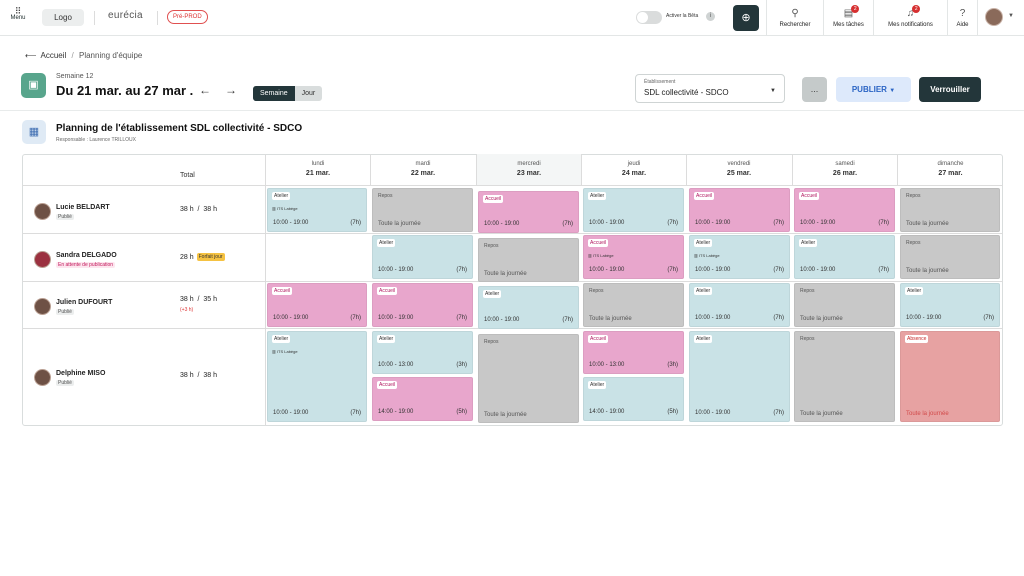 Image resolution: width=1024 pixels, height=576 pixels. I want to click on establishment-select: Établissement SDL collectivité - SDCO ▼, so click(710, 88).